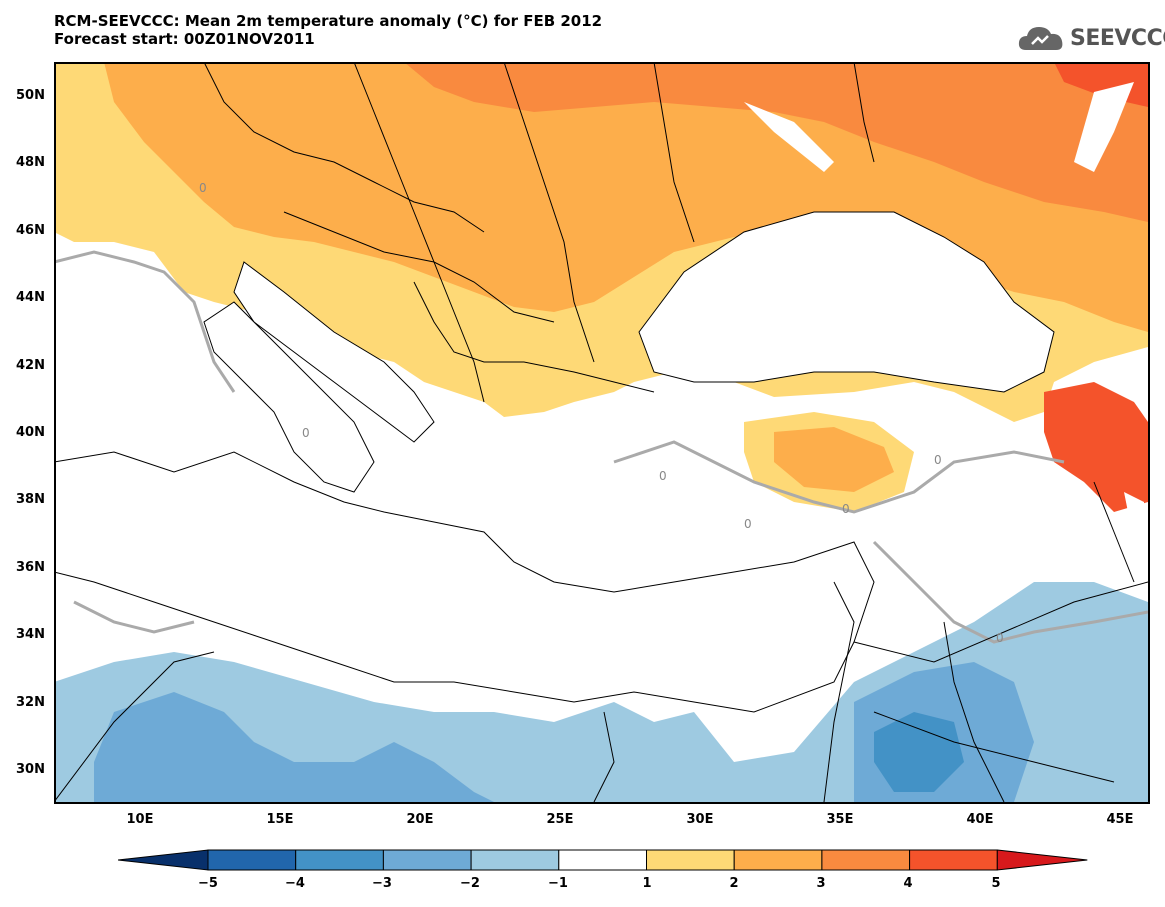  I want to click on italy-landmass, so click(289, 397).